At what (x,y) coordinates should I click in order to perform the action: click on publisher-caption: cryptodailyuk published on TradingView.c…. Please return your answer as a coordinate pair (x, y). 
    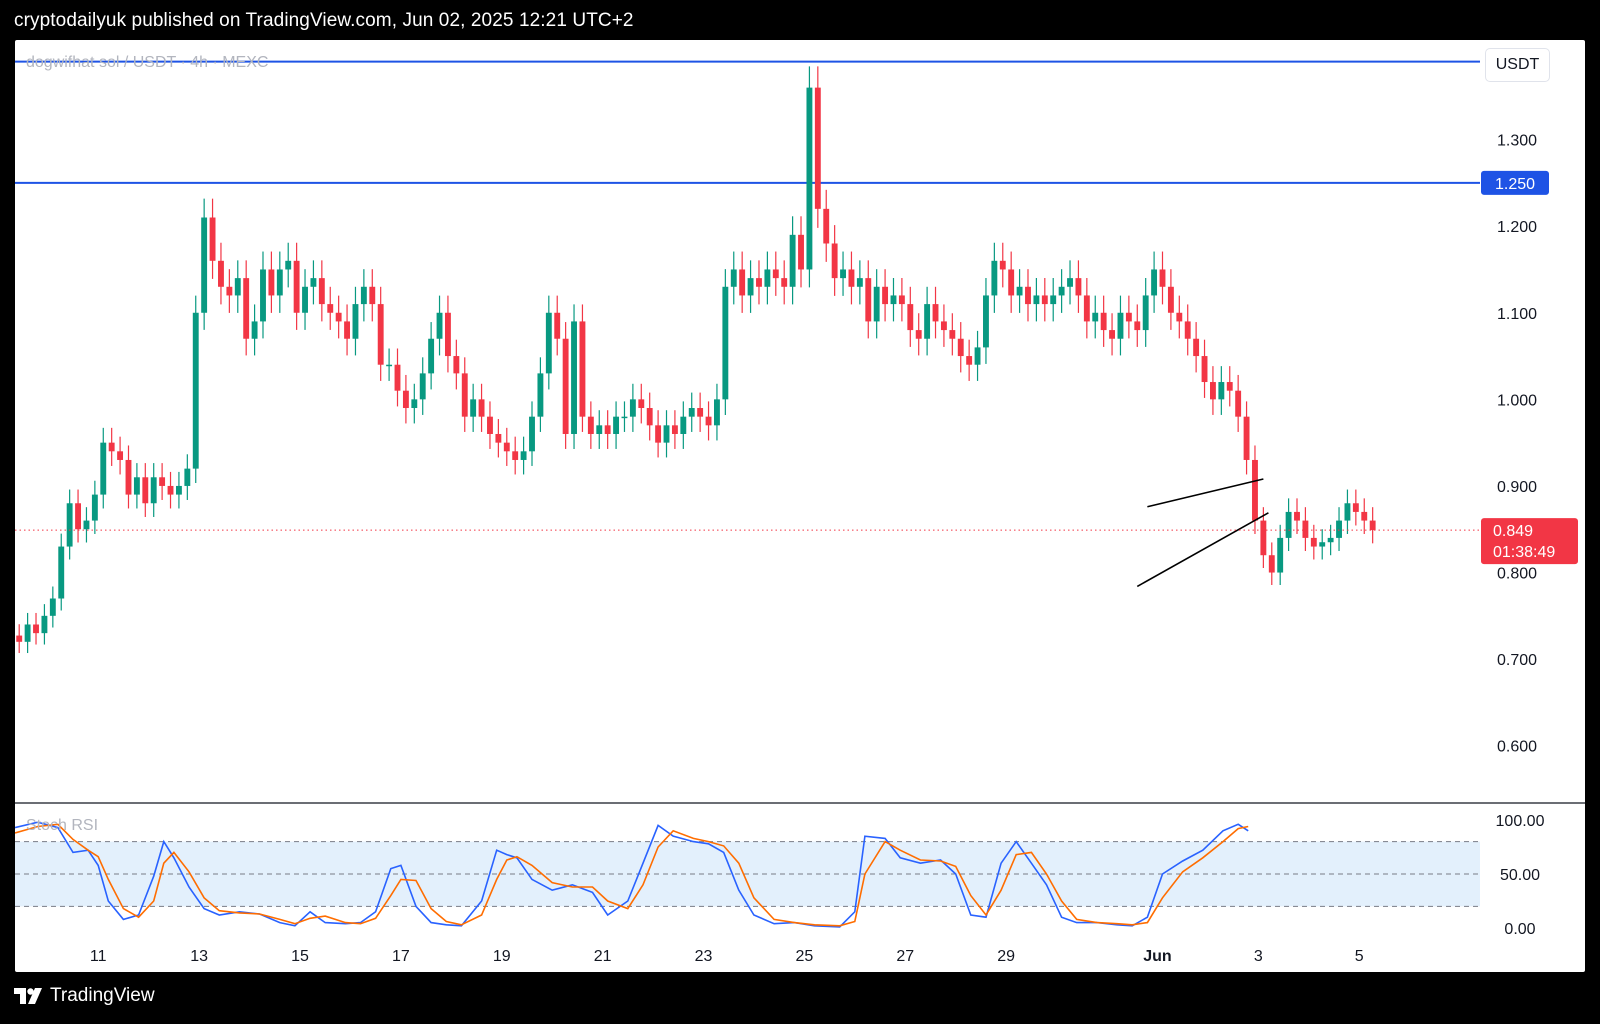
    Looking at the image, I should click on (324, 20).